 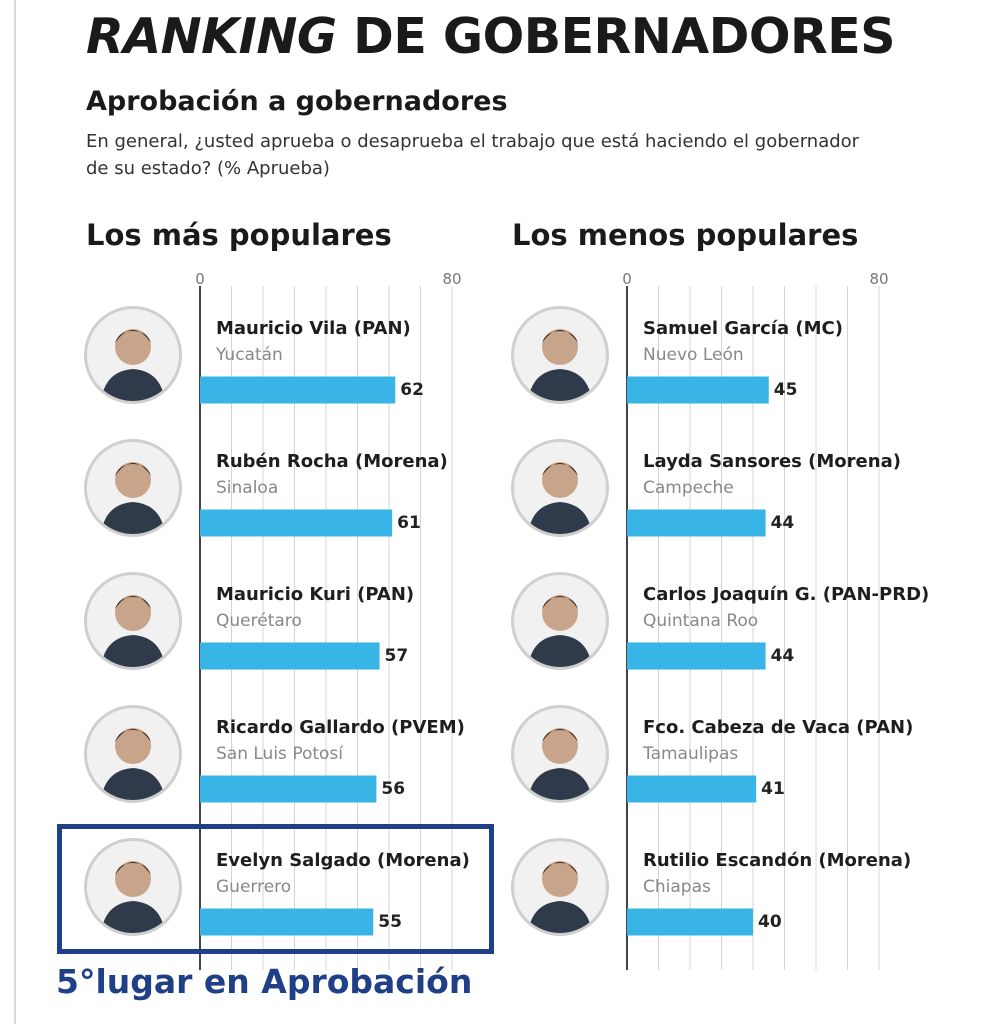 What do you see at coordinates (721, 898) in the screenshot?
I see `governor-row: Rutilio Escandón (Morena) Chiapas 40` at bounding box center [721, 898].